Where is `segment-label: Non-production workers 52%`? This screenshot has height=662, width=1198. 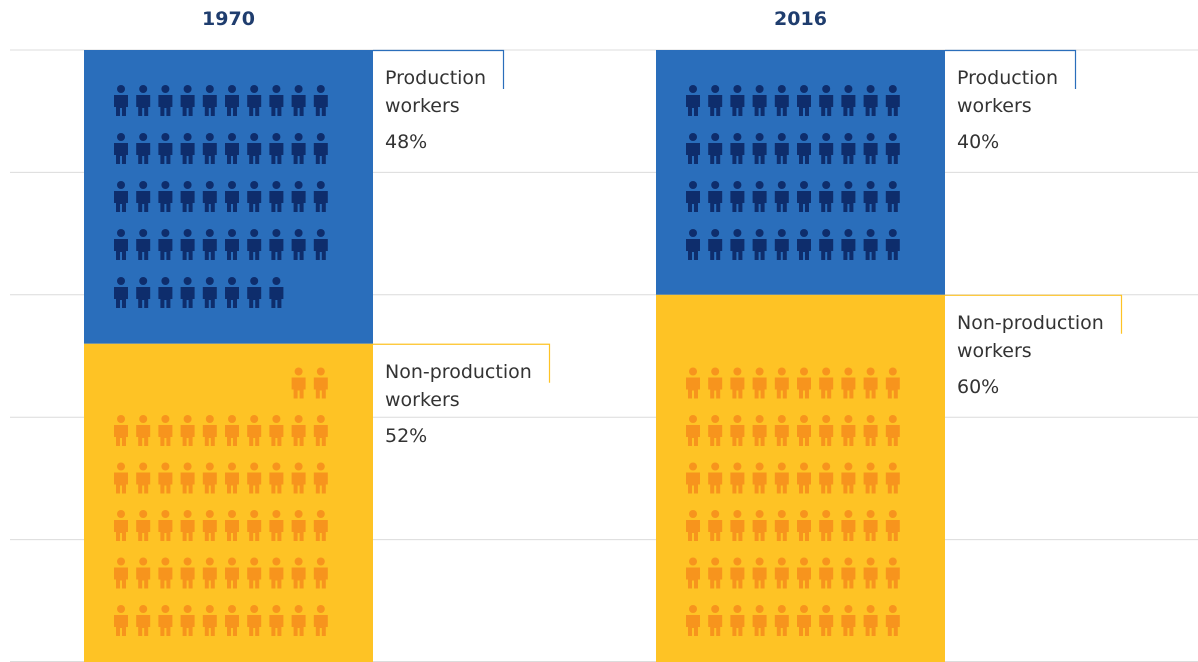
segment-label: Non-production workers 52% is located at coordinates (480, 404).